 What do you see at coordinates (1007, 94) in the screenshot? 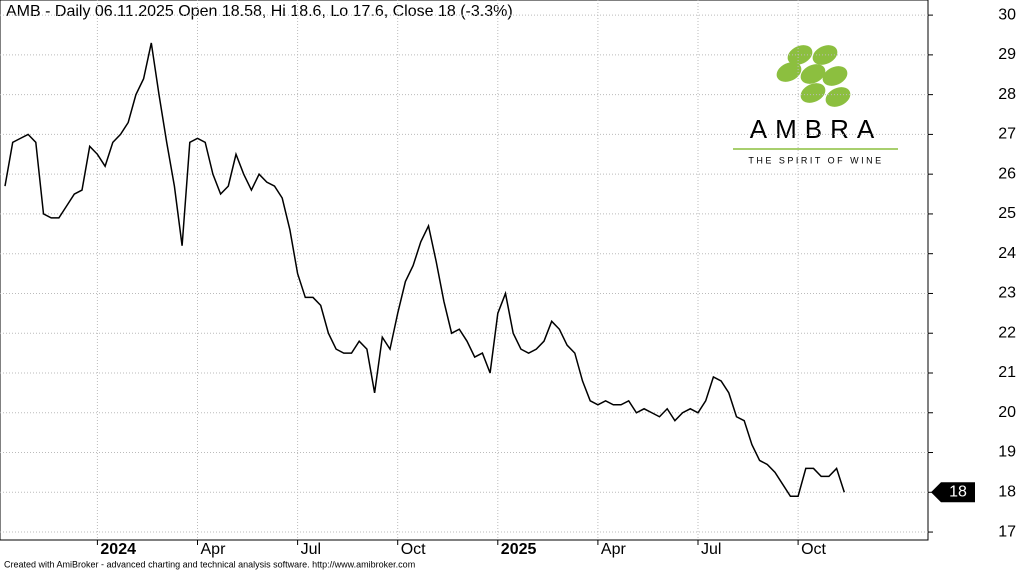
I see `y-tick-label: 28` at bounding box center [1007, 94].